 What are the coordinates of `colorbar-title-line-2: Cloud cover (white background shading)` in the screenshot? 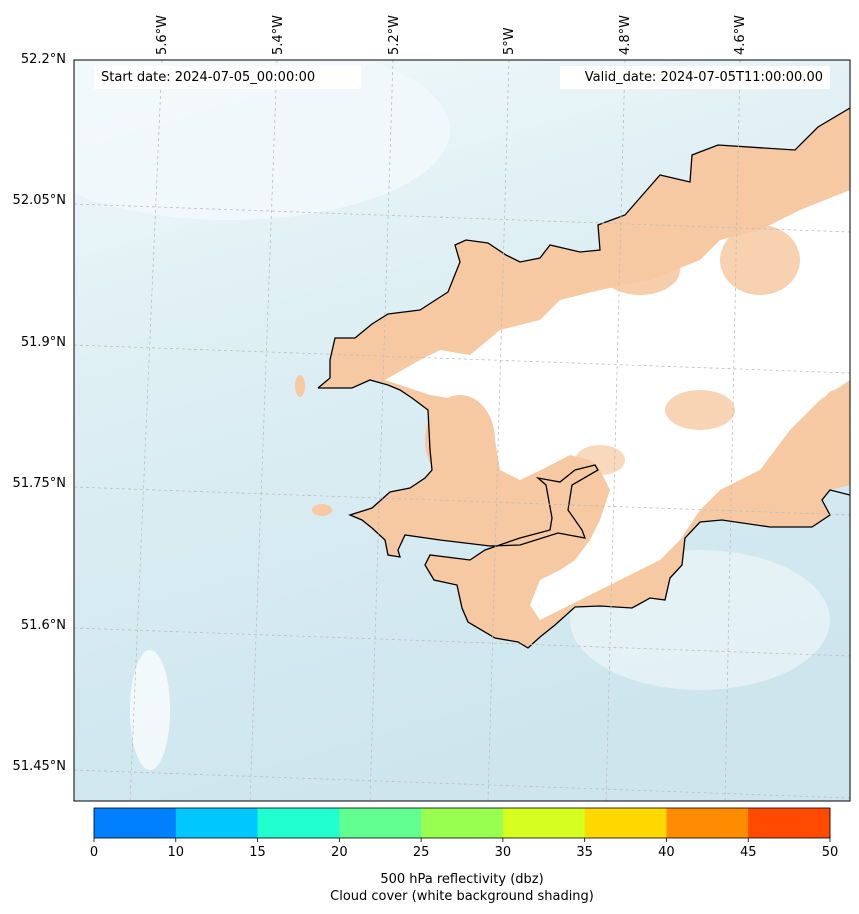 It's located at (462, 896).